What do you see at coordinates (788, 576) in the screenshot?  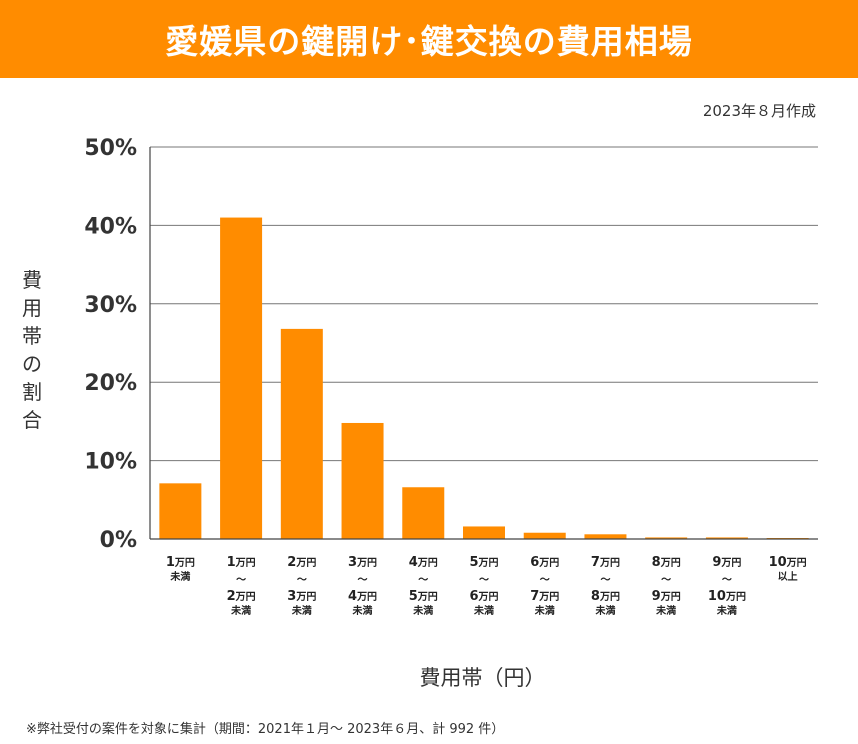 I see `x-tick-suffix: 以上` at bounding box center [788, 576].